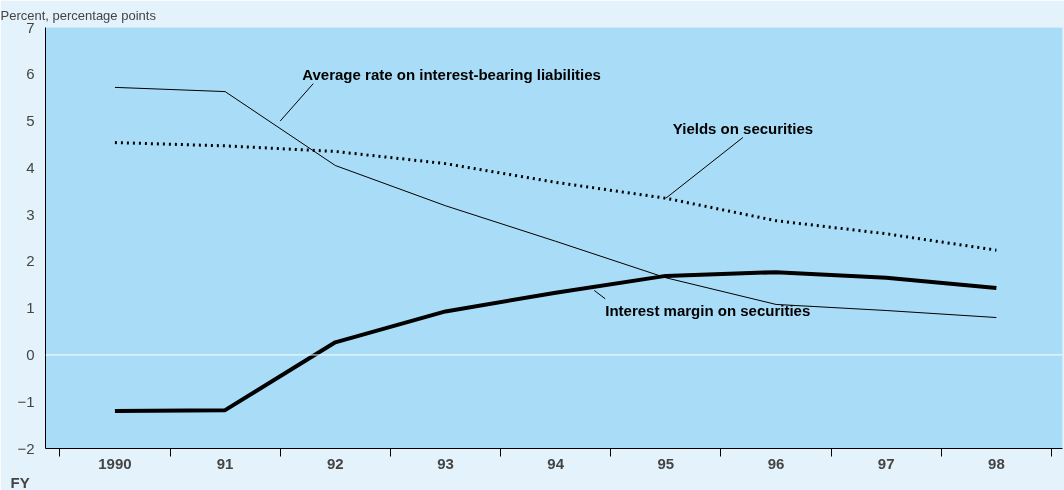 This screenshot has width=1064, height=490. Describe the element at coordinates (30, 308) in the screenshot. I see `y-tick-label: 1` at that location.